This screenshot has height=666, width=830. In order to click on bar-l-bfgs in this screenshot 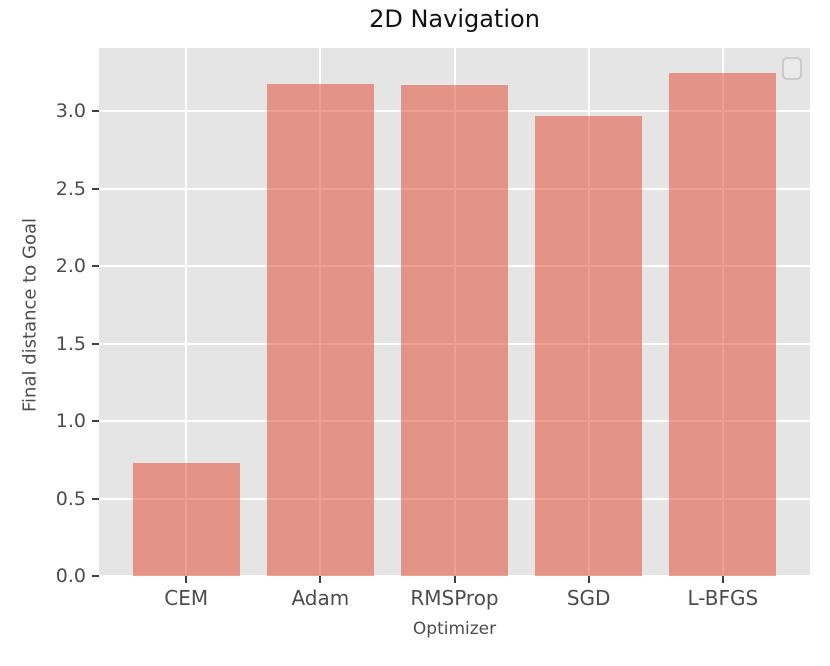, I will do `click(723, 324)`.